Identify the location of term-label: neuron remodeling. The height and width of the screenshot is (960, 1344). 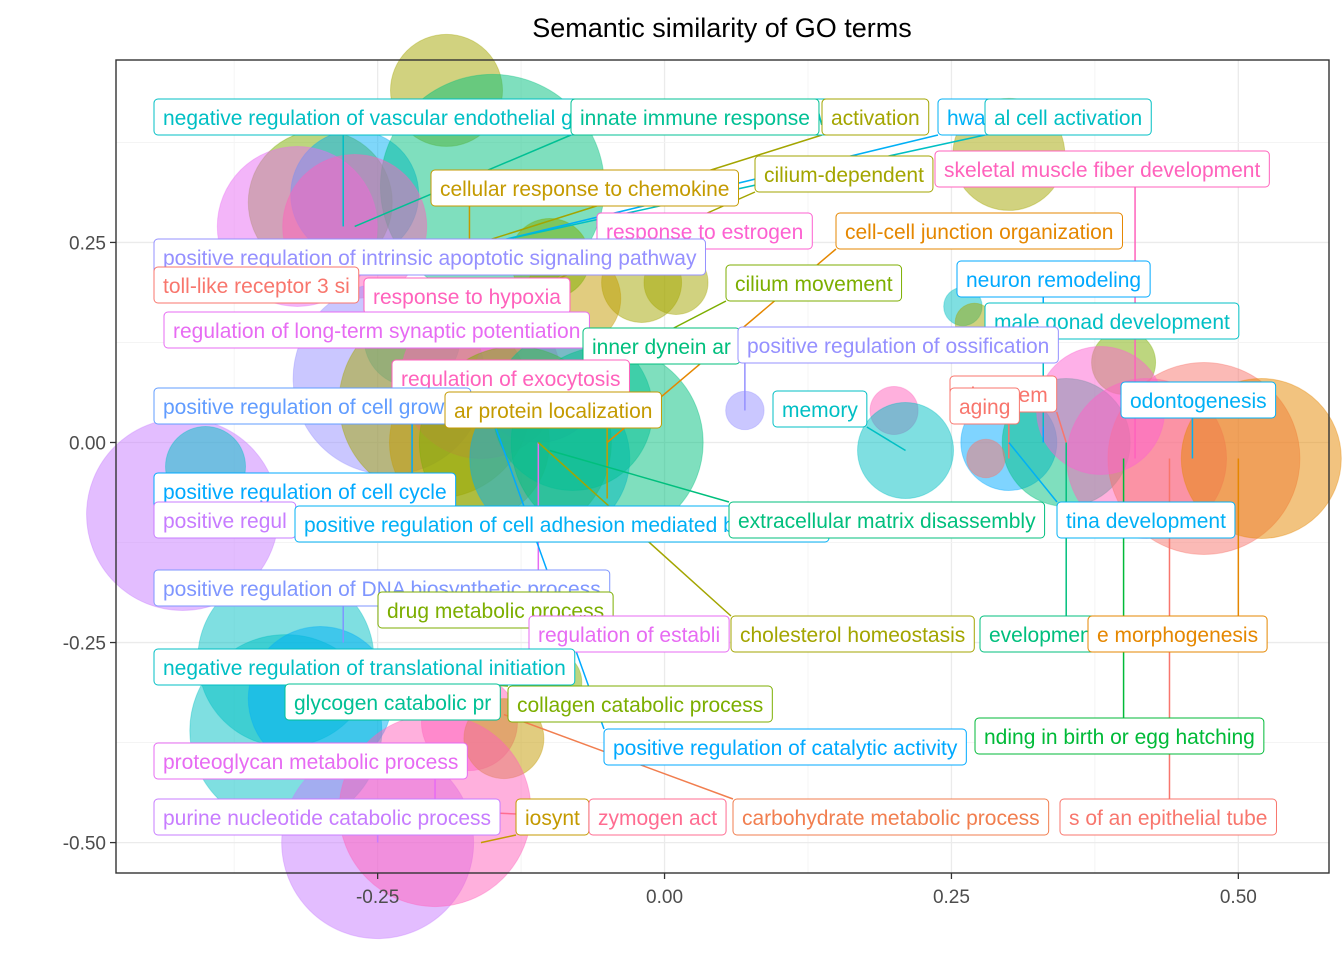
(1053, 279).